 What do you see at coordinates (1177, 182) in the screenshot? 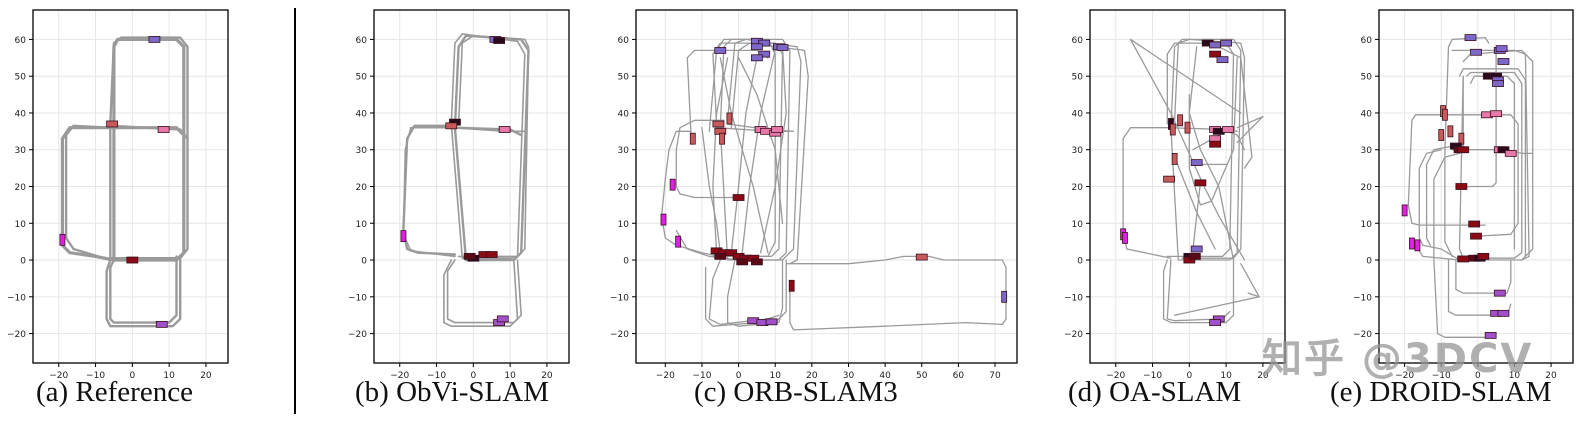
I see `object-markers` at bounding box center [1177, 182].